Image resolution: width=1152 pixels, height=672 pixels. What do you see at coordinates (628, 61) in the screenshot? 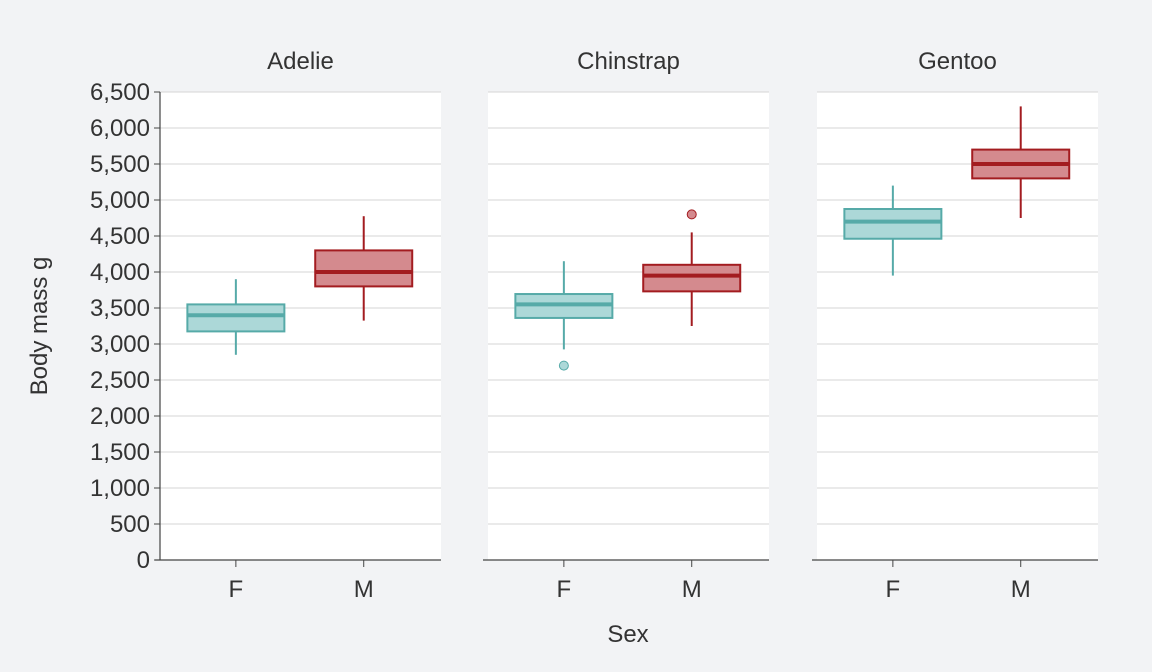
I see `facet-title: Chinstrap` at bounding box center [628, 61].